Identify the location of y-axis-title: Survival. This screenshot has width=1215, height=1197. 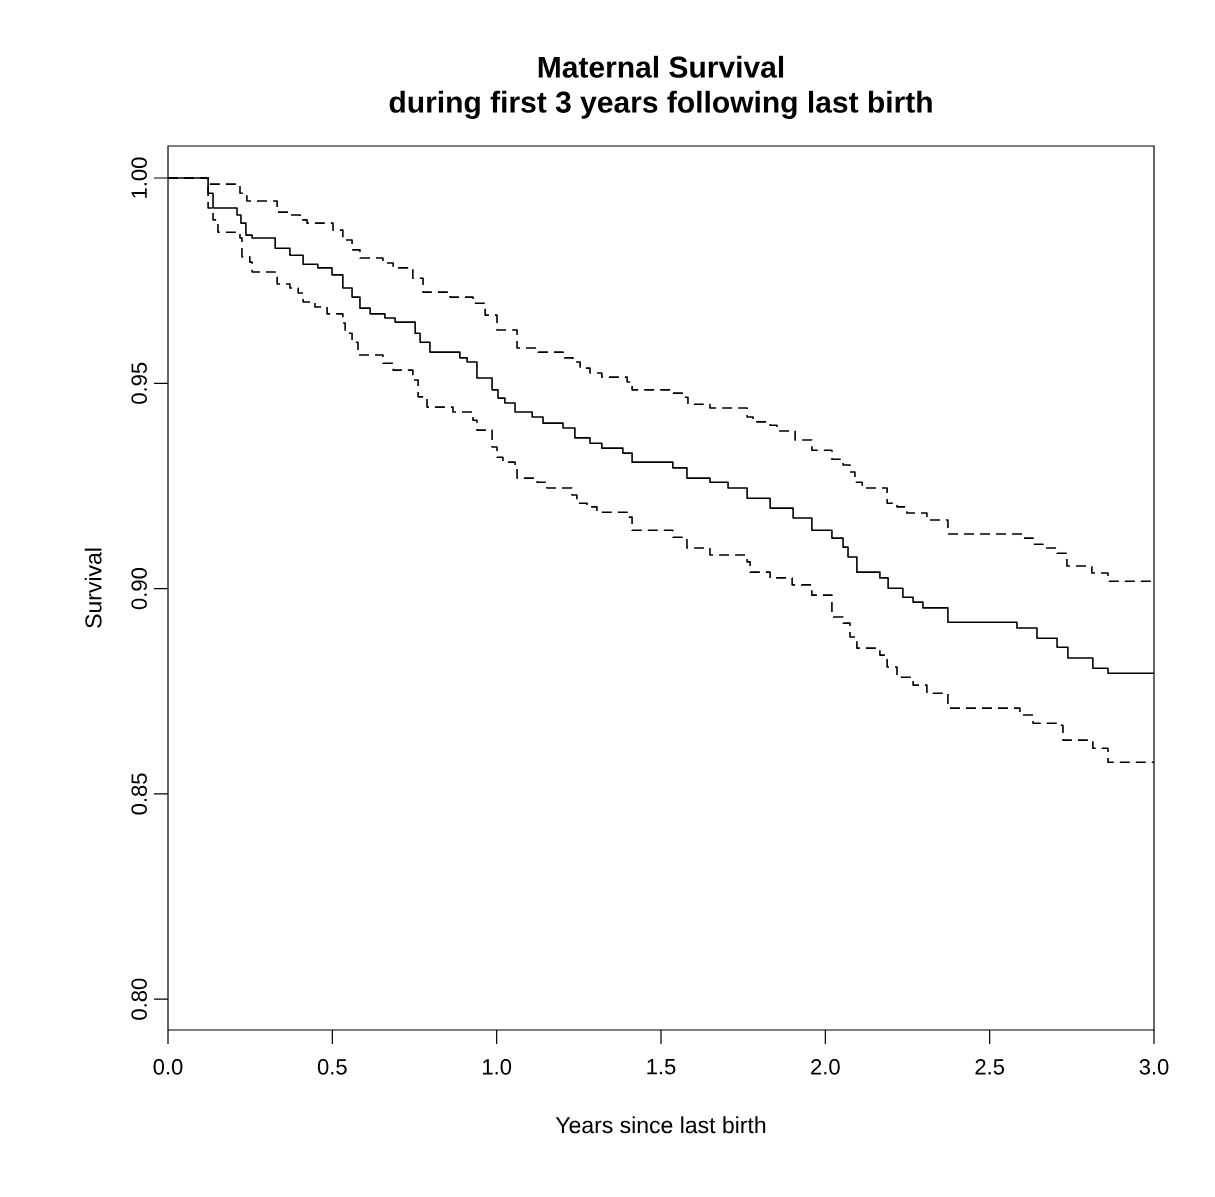
(93, 588).